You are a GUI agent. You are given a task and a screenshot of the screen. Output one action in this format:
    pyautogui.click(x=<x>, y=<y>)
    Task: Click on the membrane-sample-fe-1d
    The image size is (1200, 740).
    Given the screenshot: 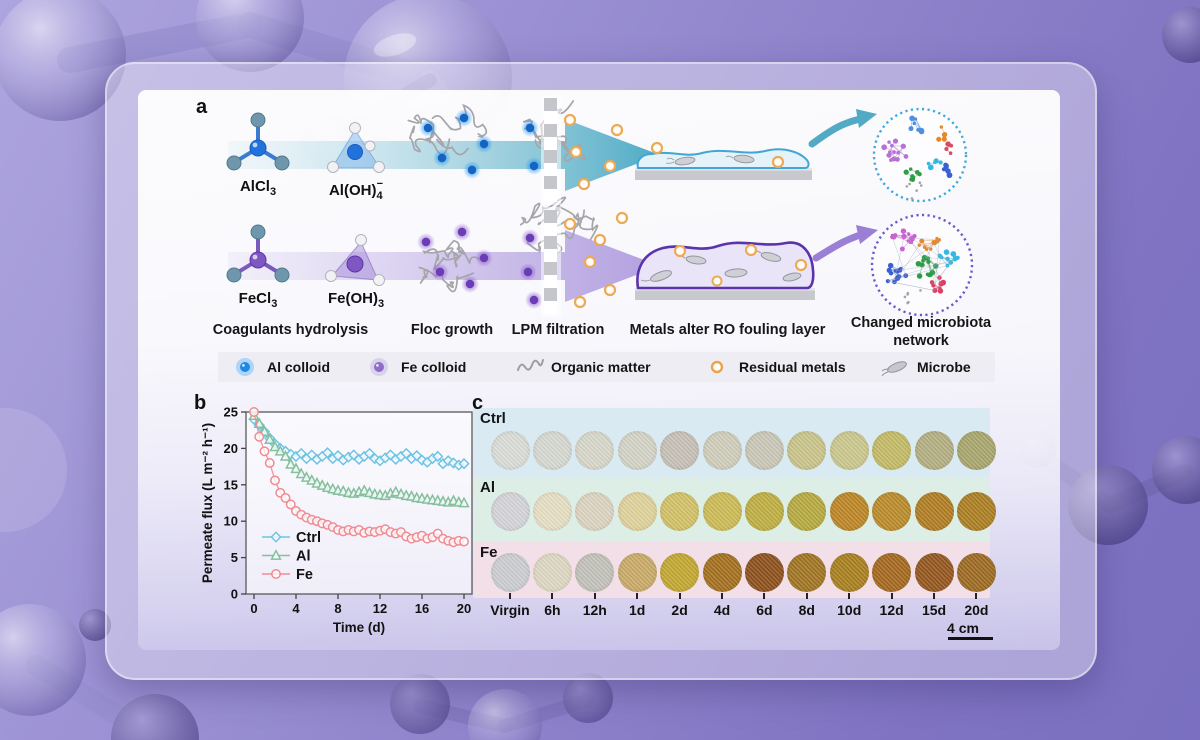 What is the action you would take?
    pyautogui.click(x=637, y=572)
    